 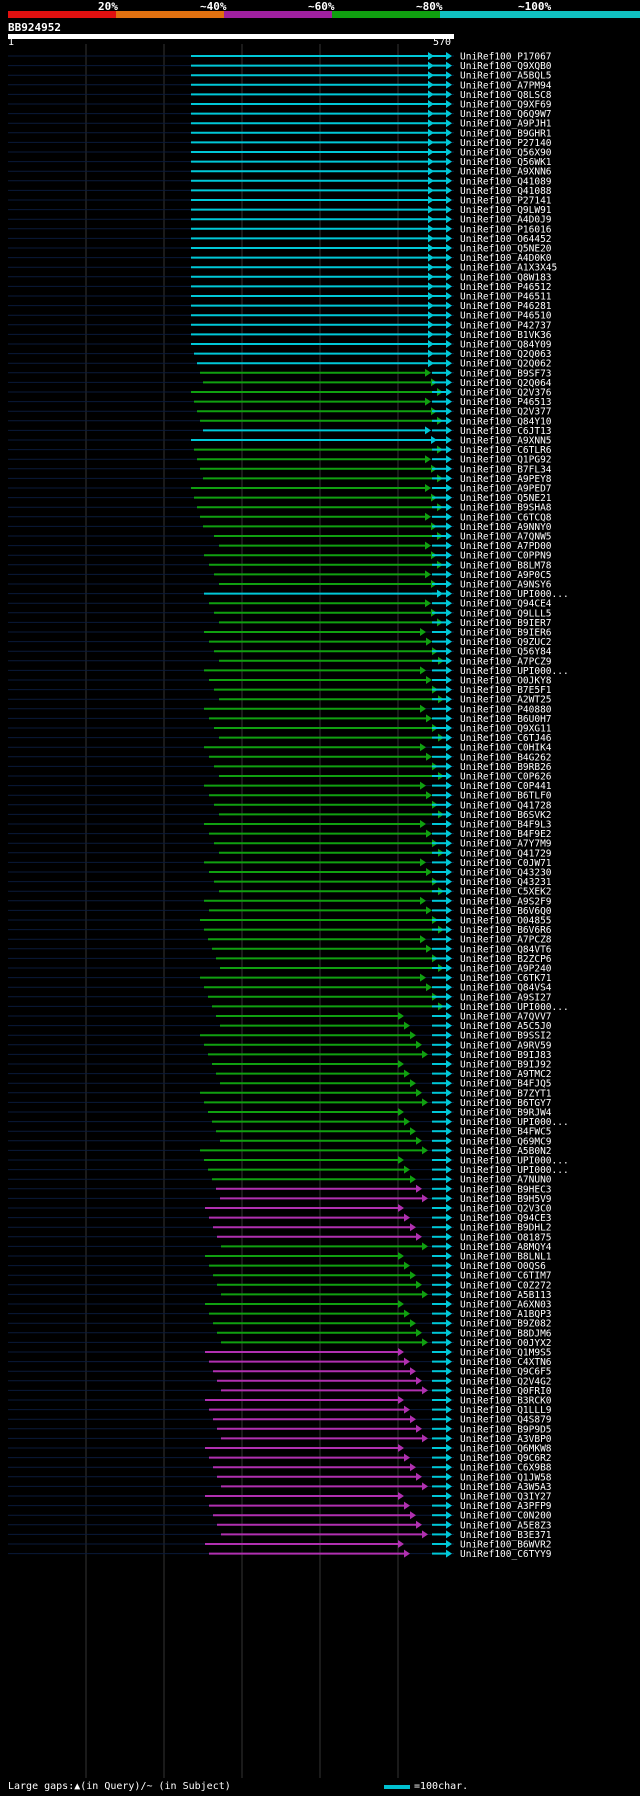 What do you see at coordinates (280, 633) in the screenshot?
I see `hit-row: UniRef100_B9IER6` at bounding box center [280, 633].